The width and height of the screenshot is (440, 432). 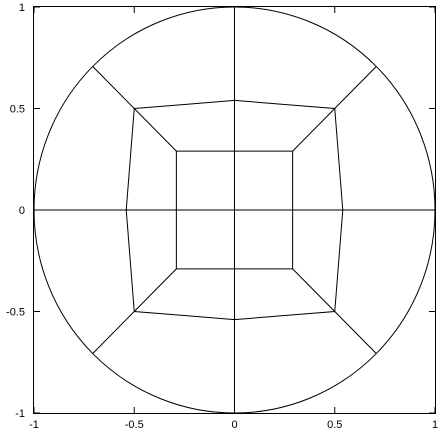 What do you see at coordinates (435, 425) in the screenshot?
I see `x-tick-label-4: 1` at bounding box center [435, 425].